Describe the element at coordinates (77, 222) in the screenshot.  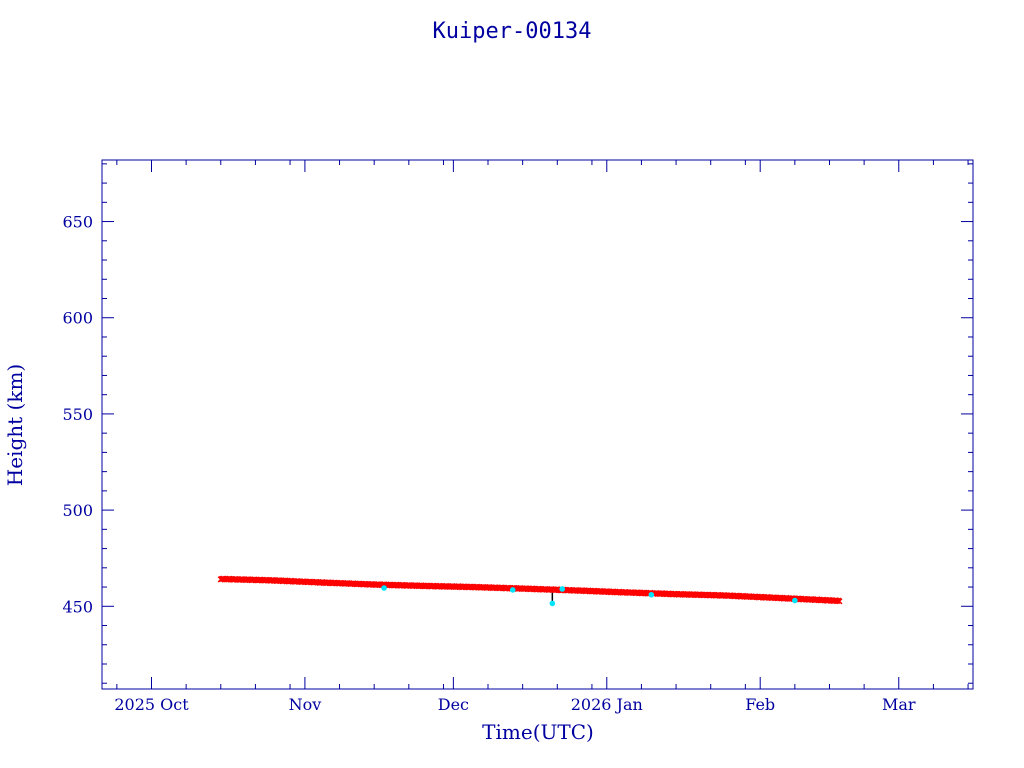
I see `y-tick-label: 650` at that location.